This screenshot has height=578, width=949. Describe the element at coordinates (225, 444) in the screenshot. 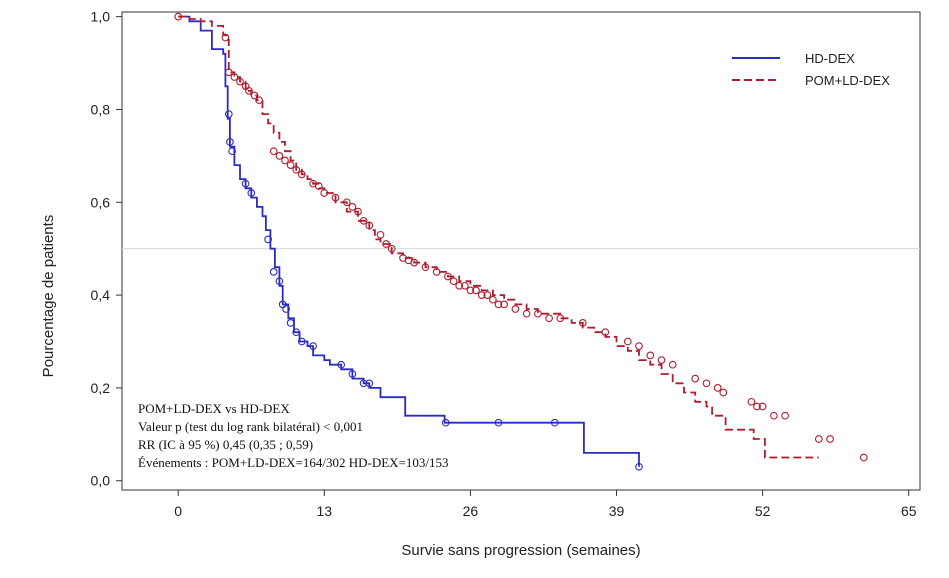

I see `annotation-line-3: RR (IC à 95 %) 0,45 (0,35 ; 0,59)` at that location.